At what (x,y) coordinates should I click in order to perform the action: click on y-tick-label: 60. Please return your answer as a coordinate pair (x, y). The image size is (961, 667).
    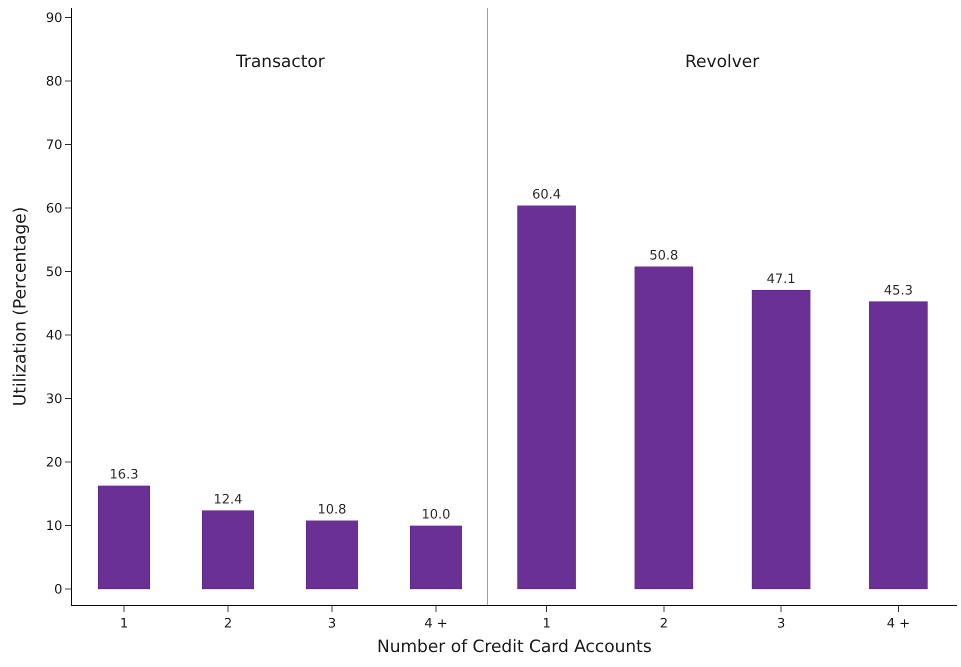
    Looking at the image, I should click on (54, 209).